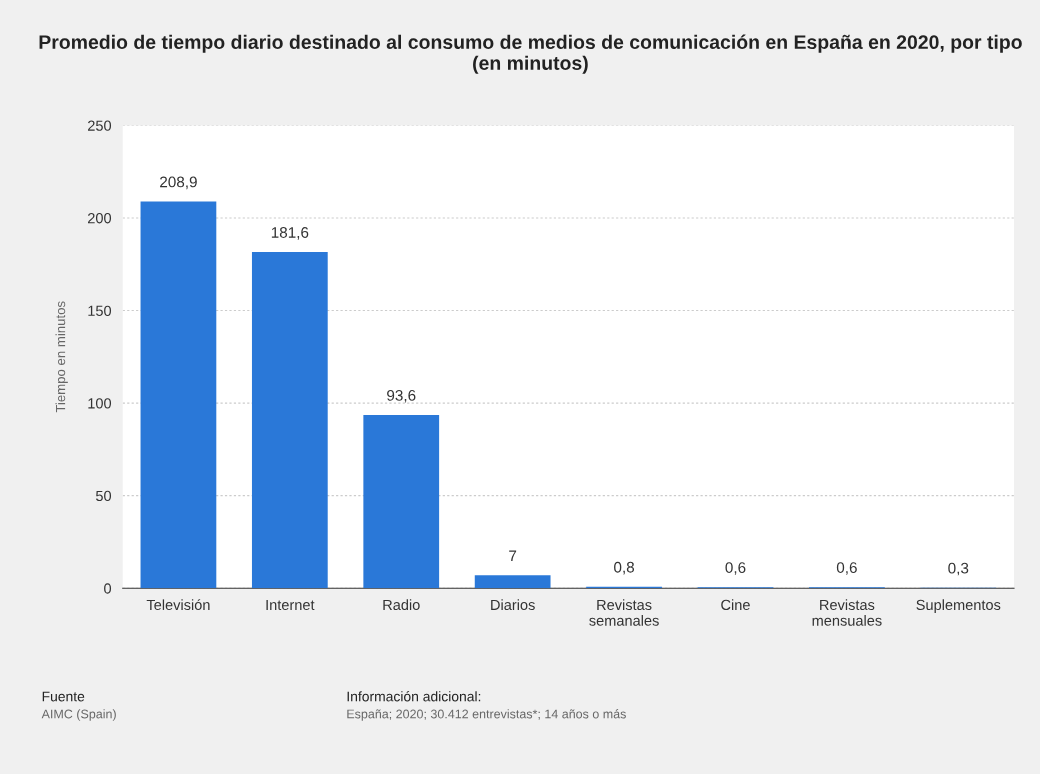 This screenshot has height=774, width=1040. I want to click on y-tick-label: 50, so click(103, 496).